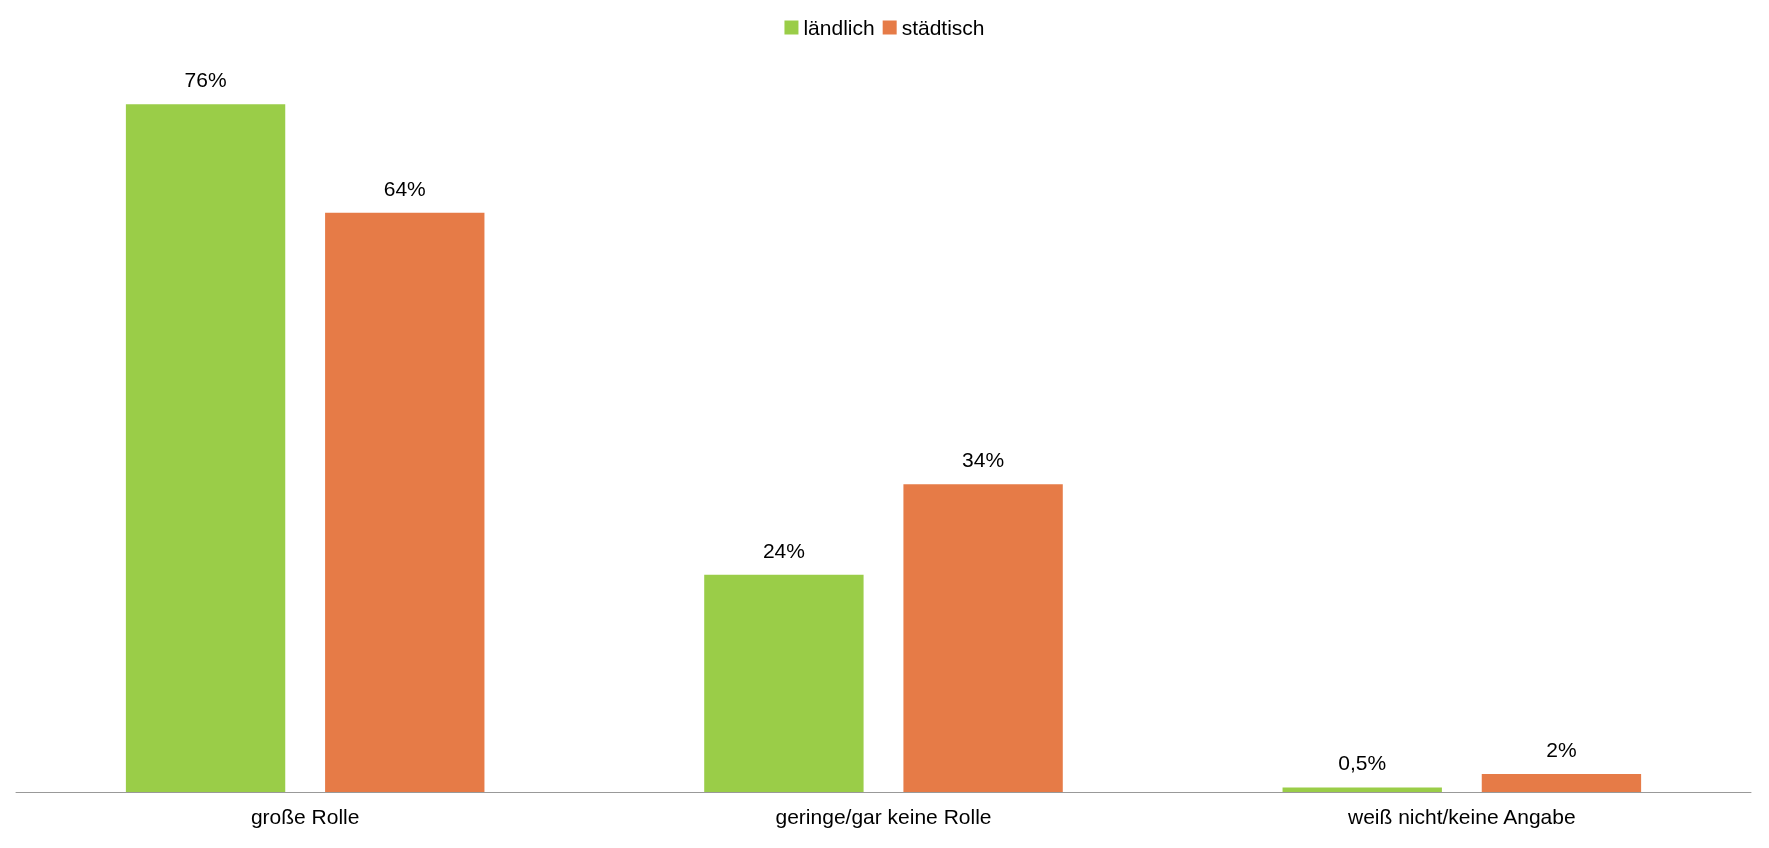 Image resolution: width=1769 pixels, height=848 pixels. I want to click on x-tick-label: große Rolle, so click(305, 816).